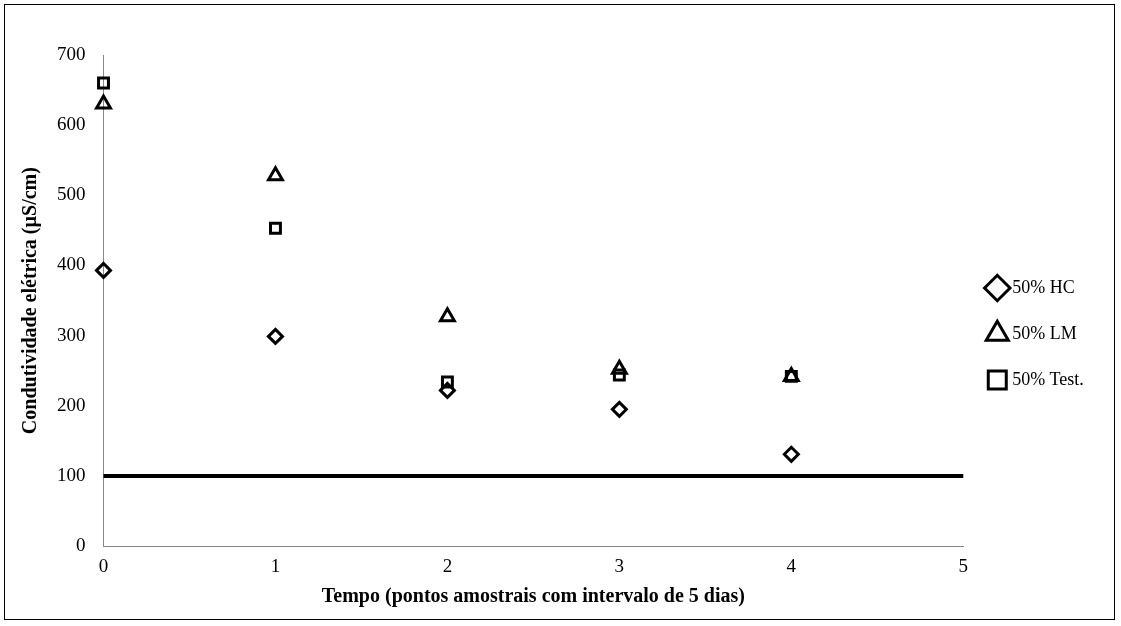 The width and height of the screenshot is (1121, 626). What do you see at coordinates (71, 404) in the screenshot?
I see `y-tick-label: 200` at bounding box center [71, 404].